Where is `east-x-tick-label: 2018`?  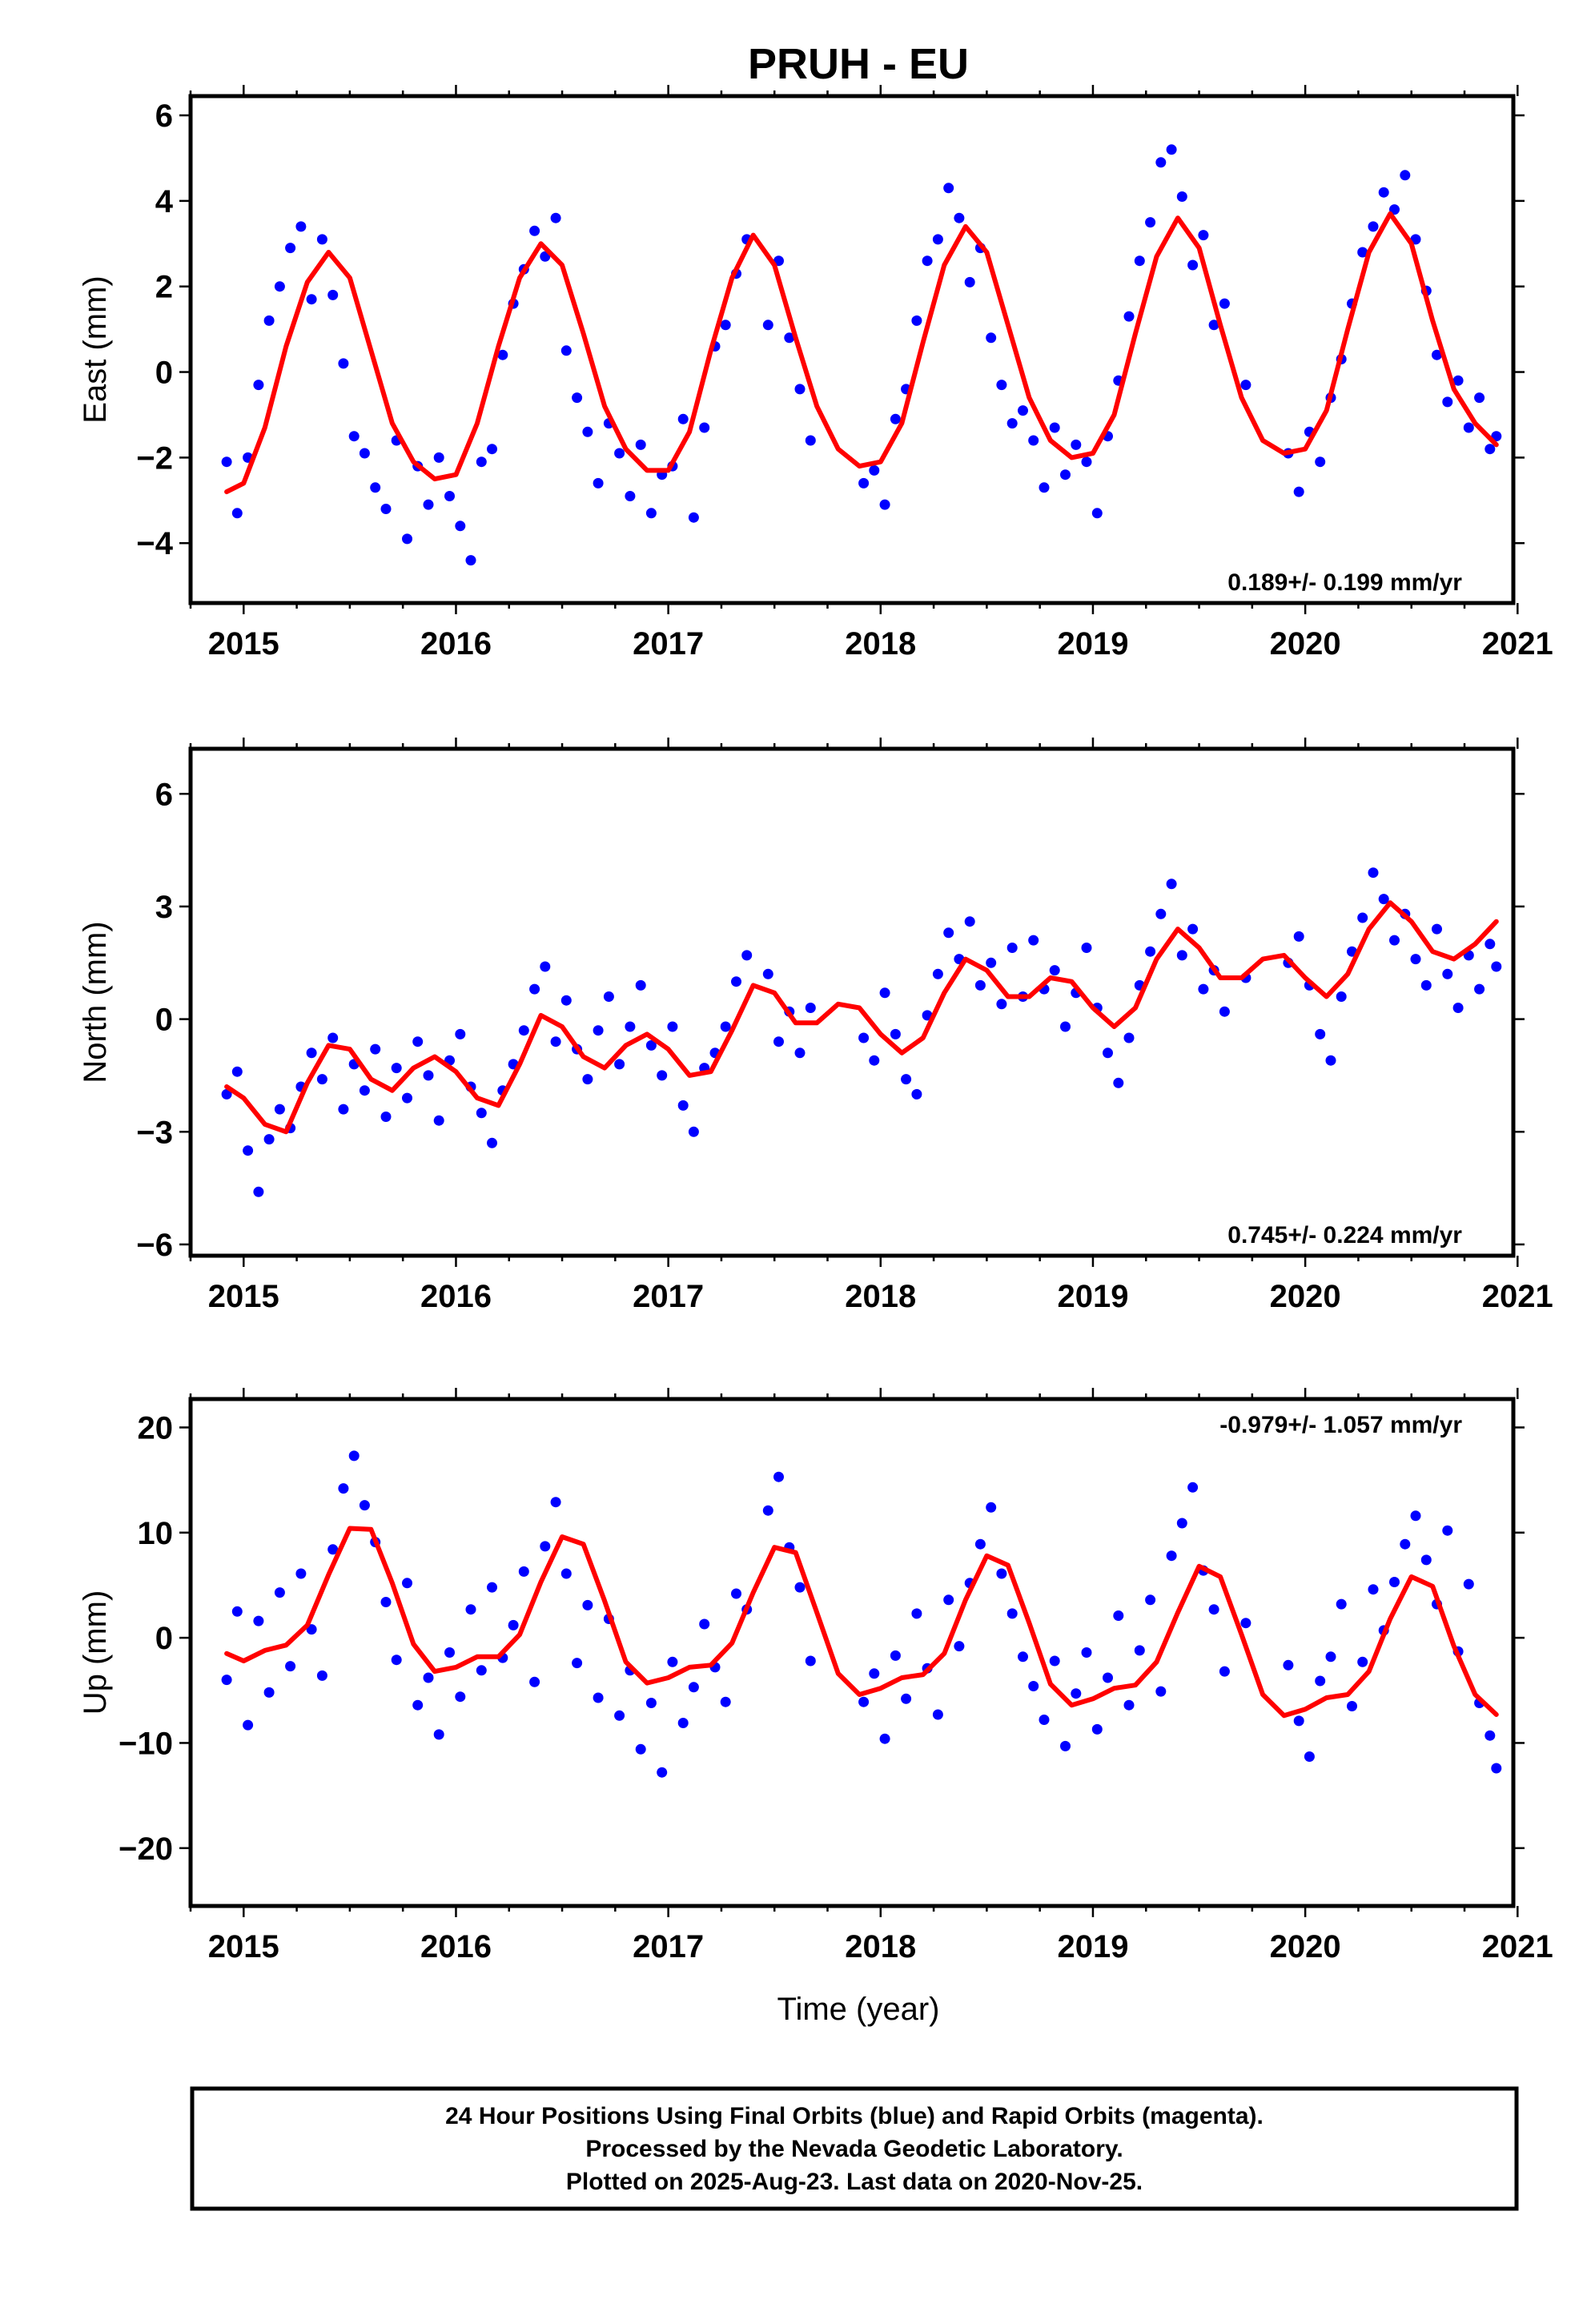
east-x-tick-label: 2018 is located at coordinates (880, 644).